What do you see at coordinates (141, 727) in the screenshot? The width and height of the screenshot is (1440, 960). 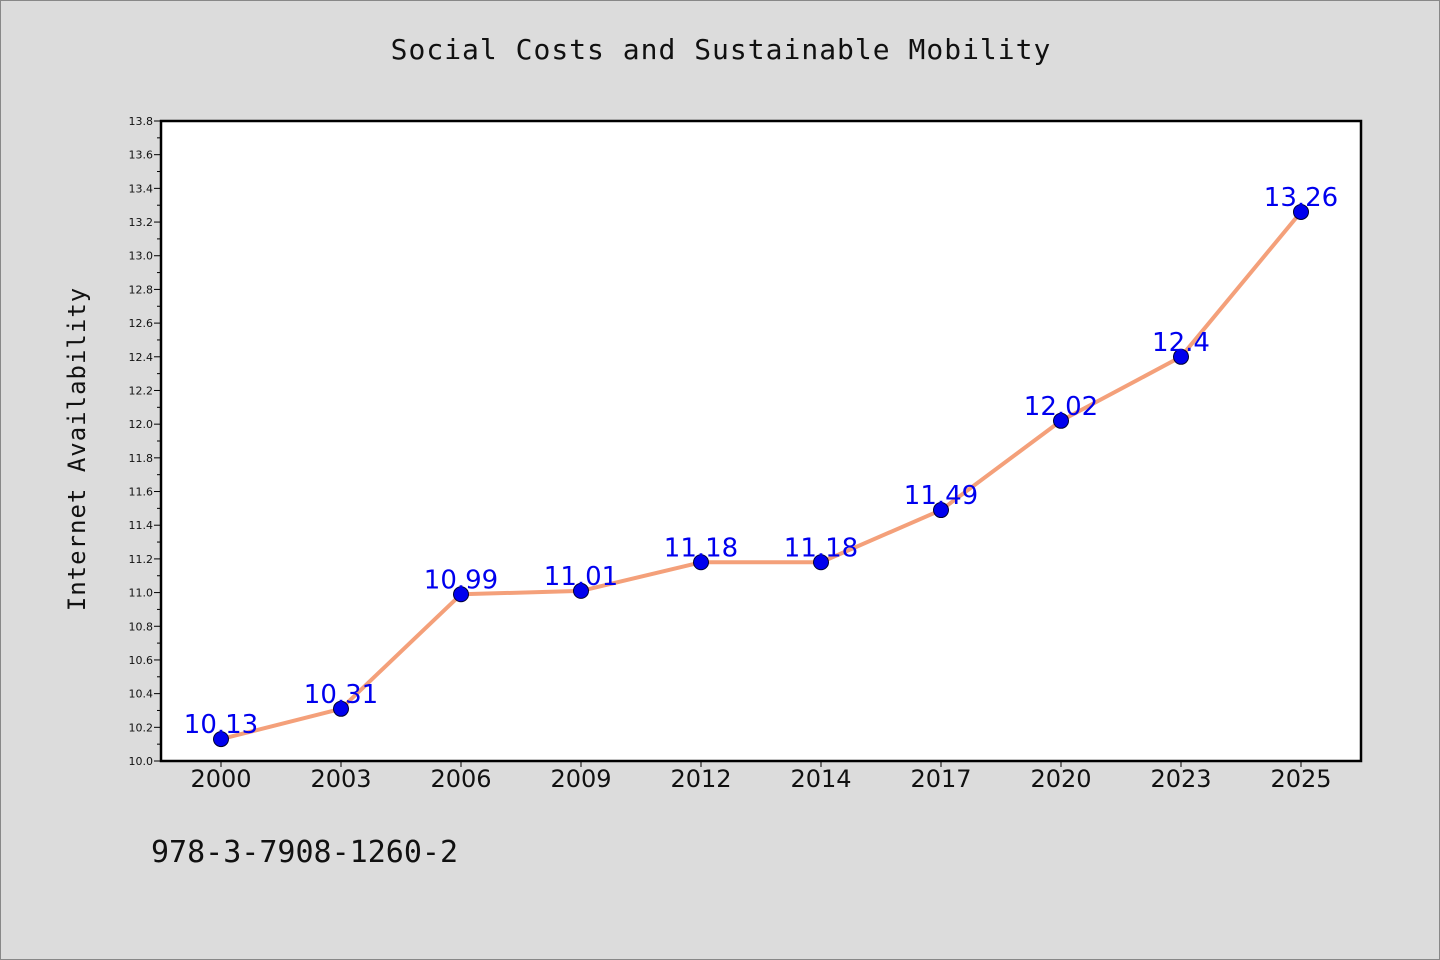 I see `y-tick-label: 10.2` at bounding box center [141, 727].